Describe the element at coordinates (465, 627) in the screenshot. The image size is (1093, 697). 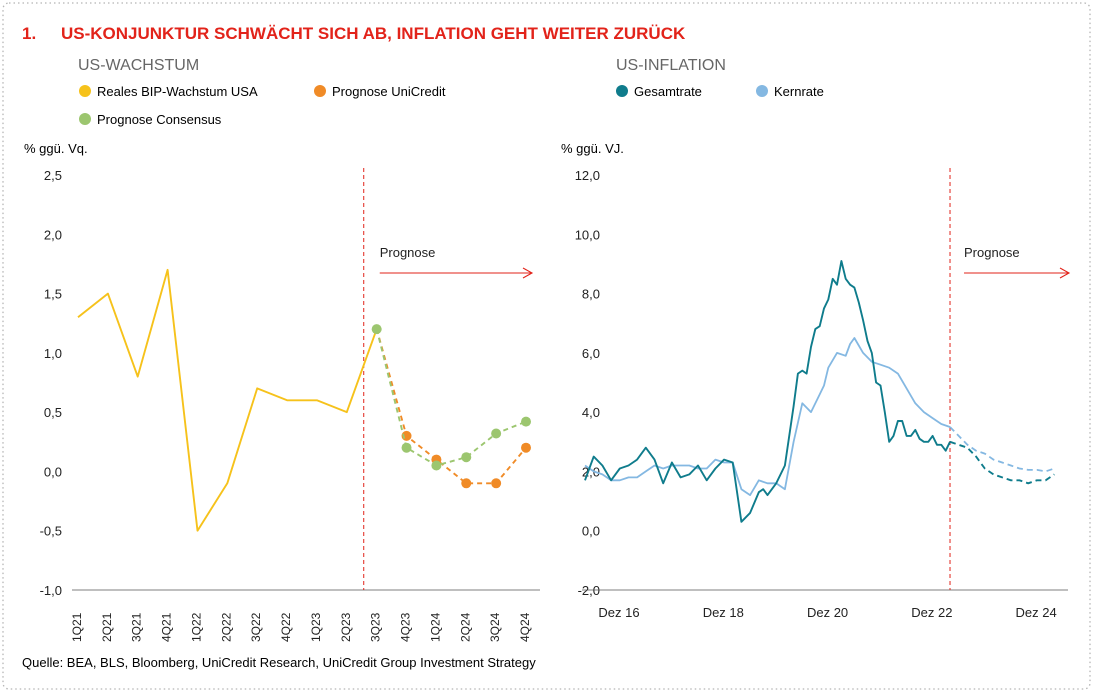
I see `x-tick-label: 2Q24` at that location.